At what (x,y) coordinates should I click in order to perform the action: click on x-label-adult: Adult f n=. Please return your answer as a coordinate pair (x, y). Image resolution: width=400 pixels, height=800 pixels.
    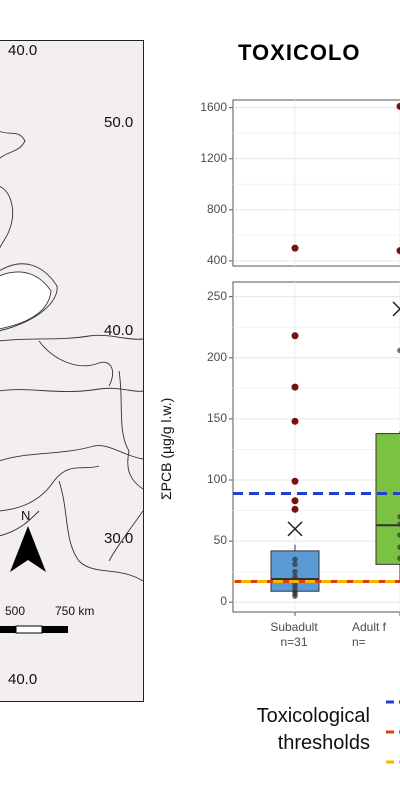
    Looking at the image, I should click on (376, 635).